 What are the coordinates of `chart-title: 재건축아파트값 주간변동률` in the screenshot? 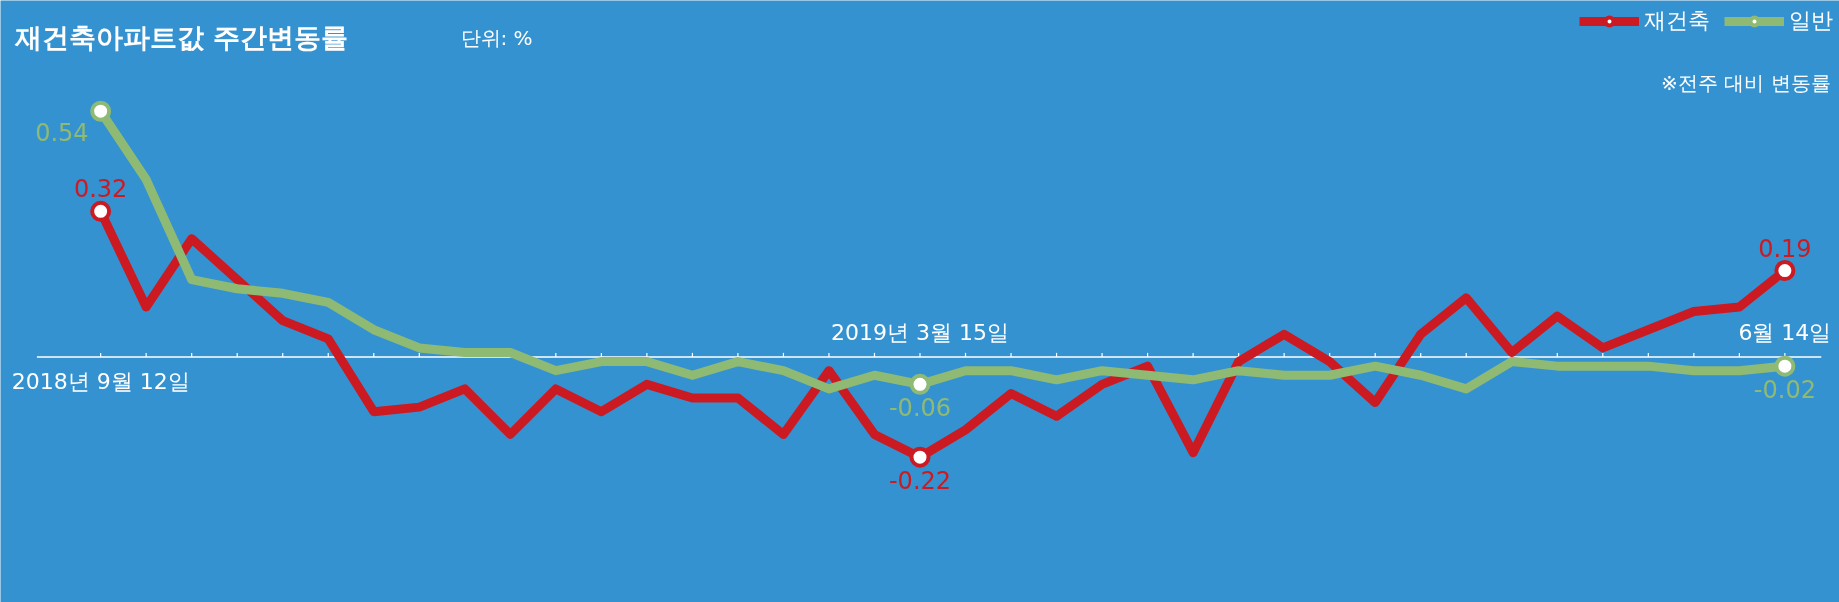 It's located at (180, 37).